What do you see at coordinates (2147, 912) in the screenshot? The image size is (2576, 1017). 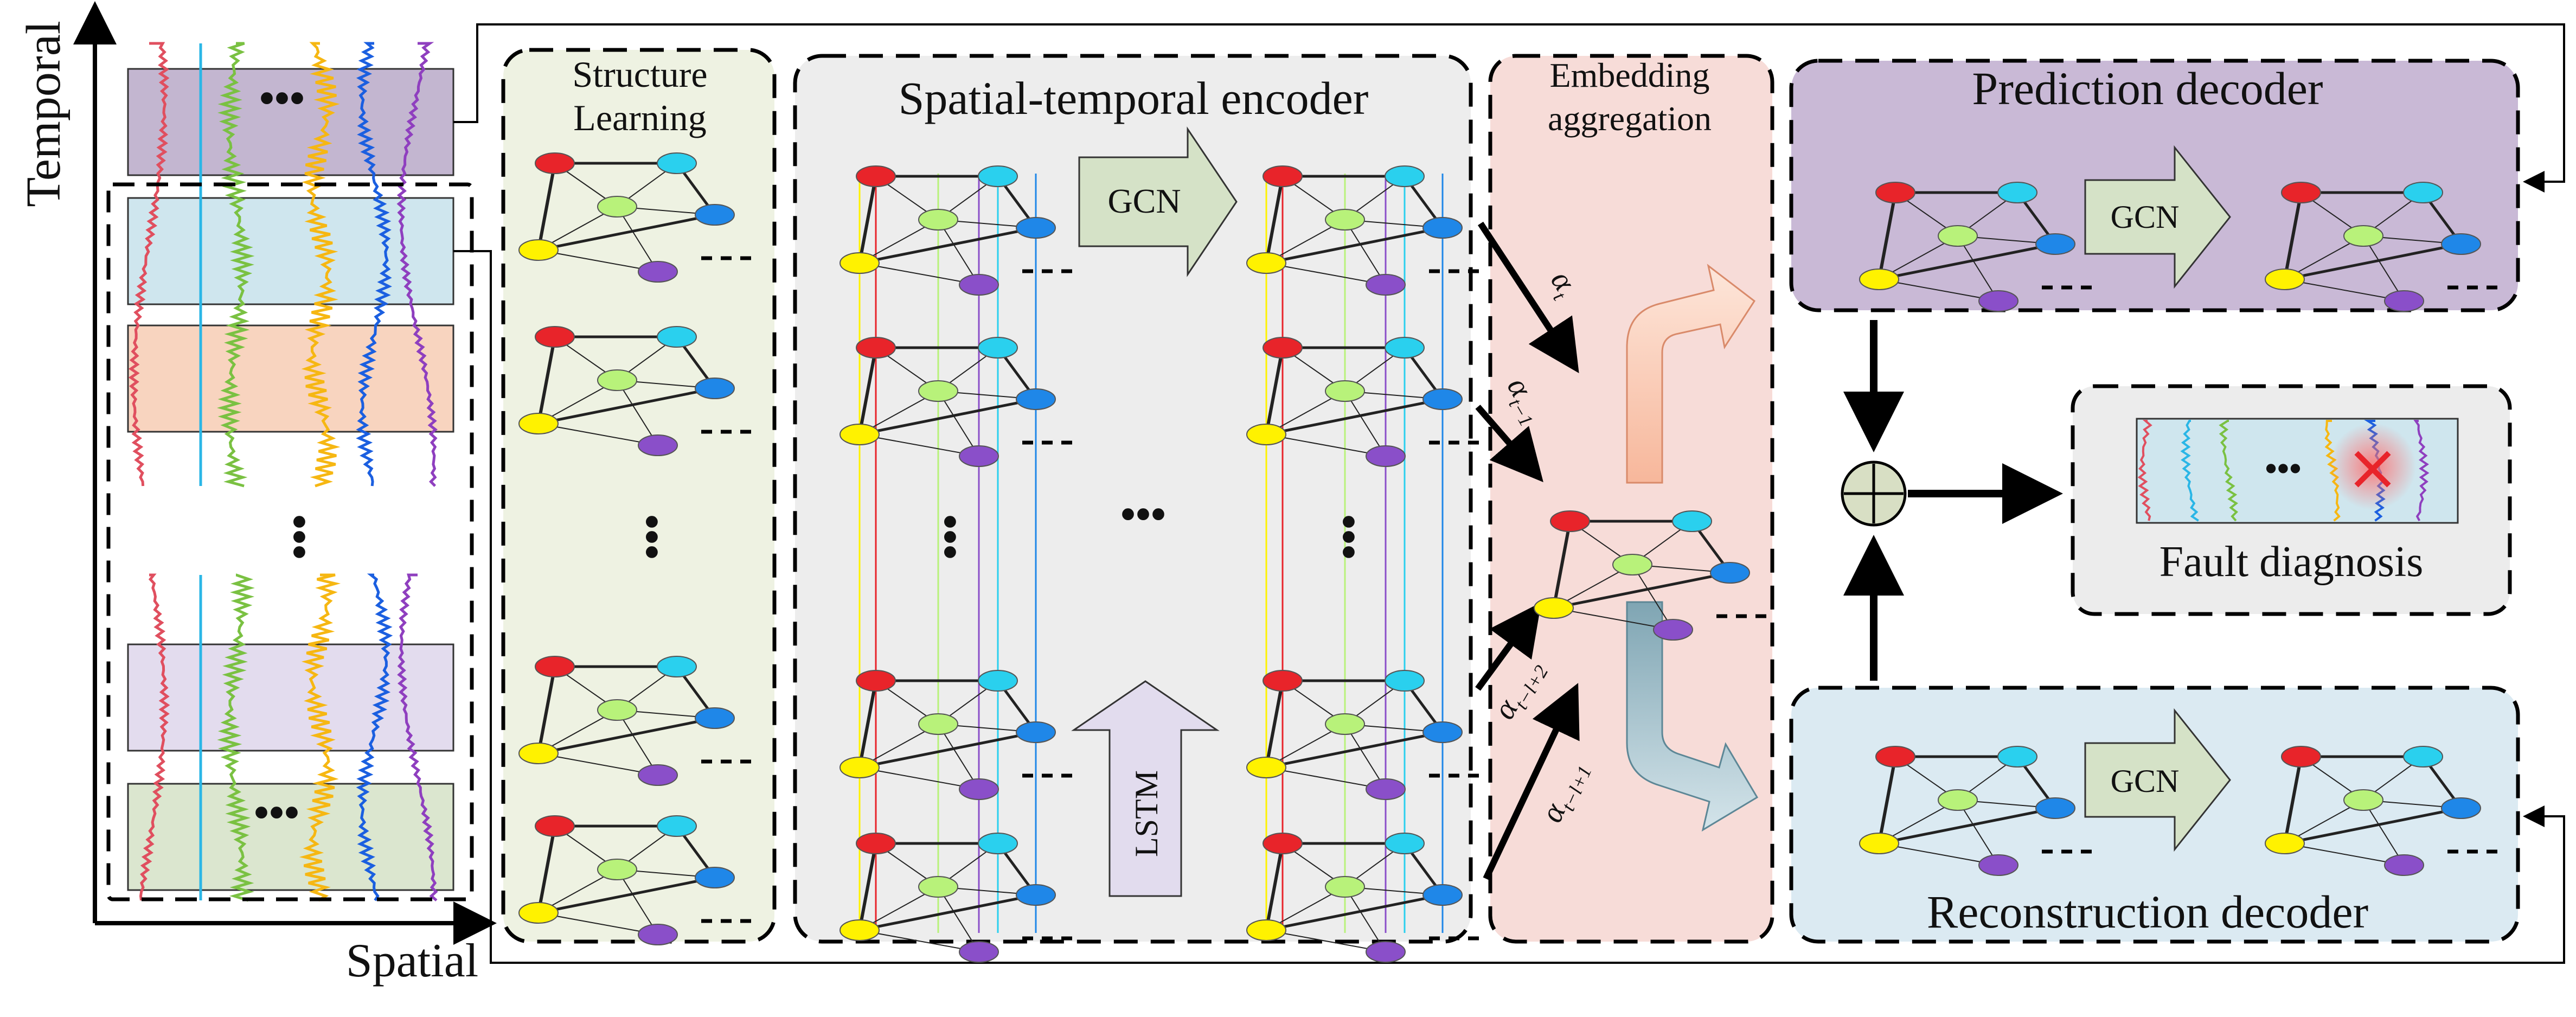 I see `reconstruction-decoder-title: Reconstruction decoder` at bounding box center [2147, 912].